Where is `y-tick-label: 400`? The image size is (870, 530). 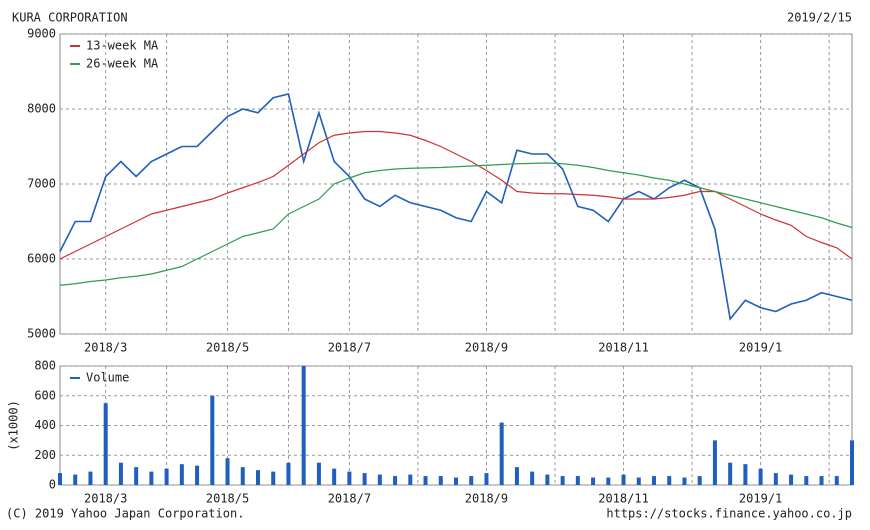
y-tick-label: 400 is located at coordinates (45, 425).